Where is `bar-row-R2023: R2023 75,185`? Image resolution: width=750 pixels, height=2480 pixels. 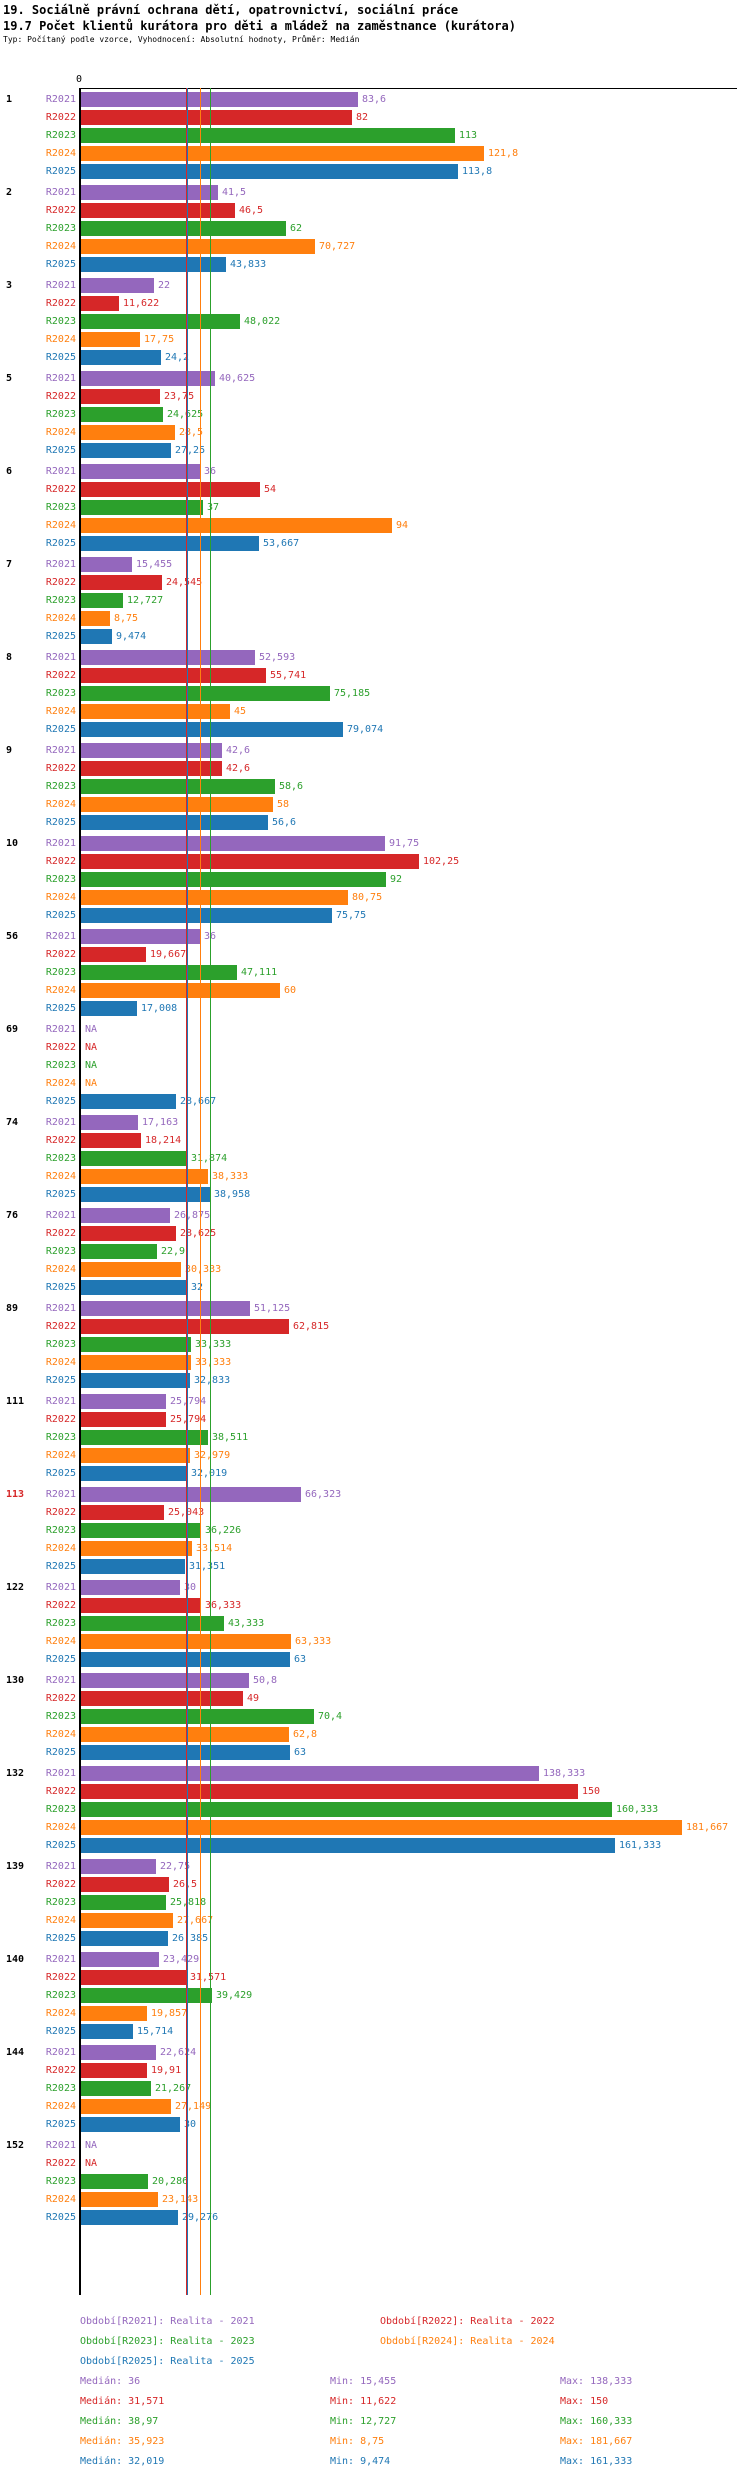 bar-row-R2023: R2023 75,185 is located at coordinates (375, 693).